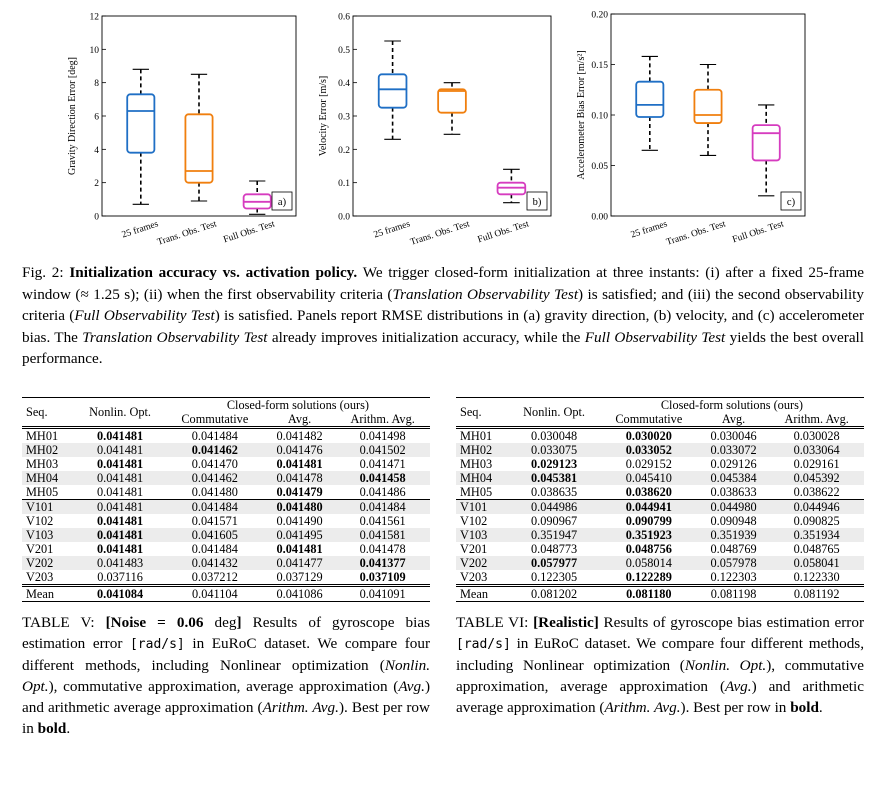 The height and width of the screenshot is (791, 884). Describe the element at coordinates (816, 434) in the screenshot. I see `table-cell: 0.030028` at that location.